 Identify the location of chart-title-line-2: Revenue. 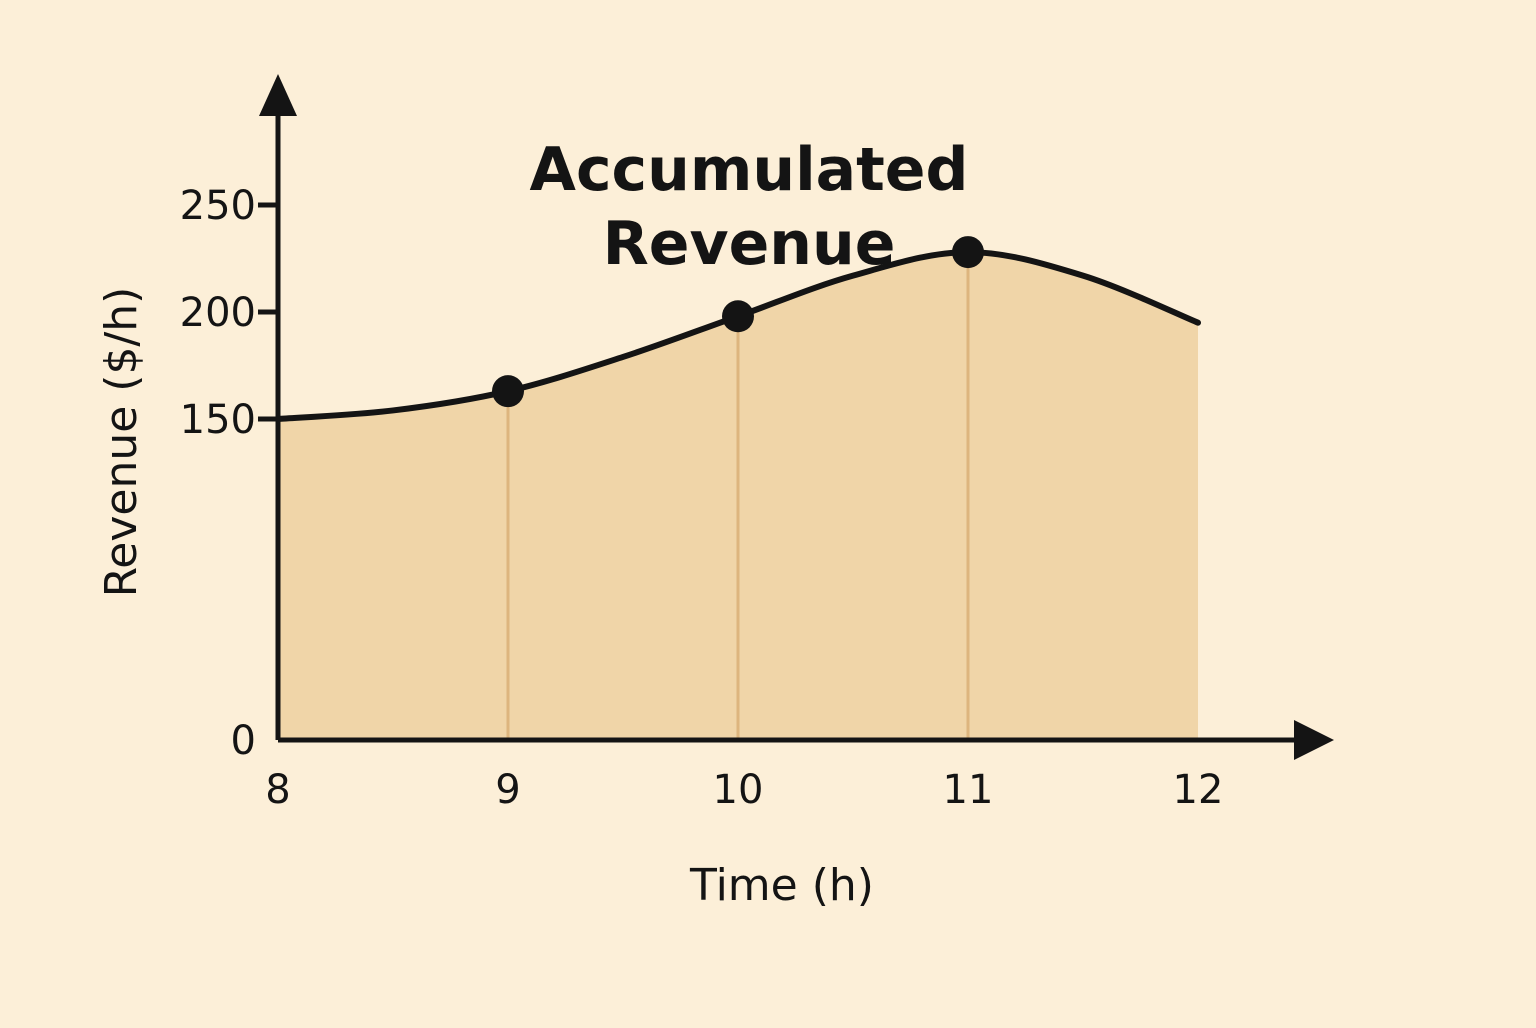
(749, 244).